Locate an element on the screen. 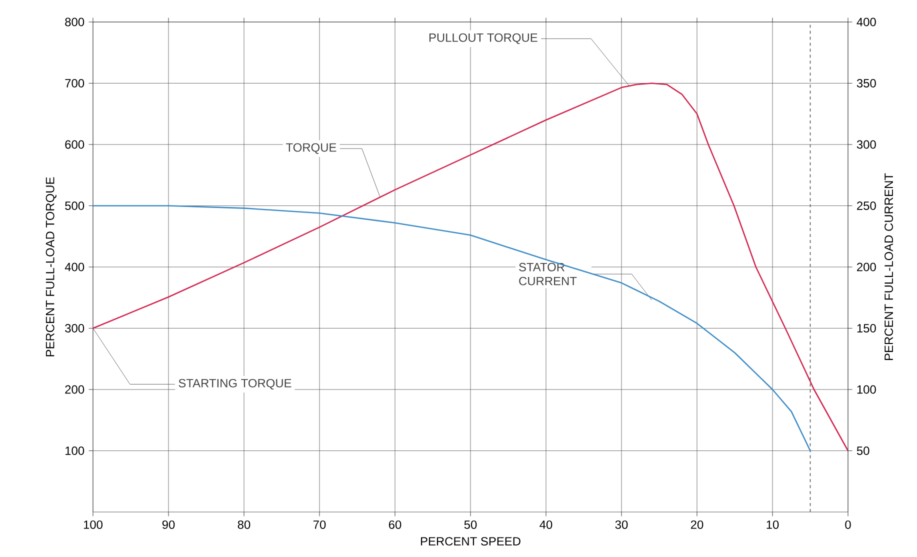 The image size is (917, 557). y2-axis-title: PERCENT FULL-LOAD CURRENT is located at coordinates (889, 266).